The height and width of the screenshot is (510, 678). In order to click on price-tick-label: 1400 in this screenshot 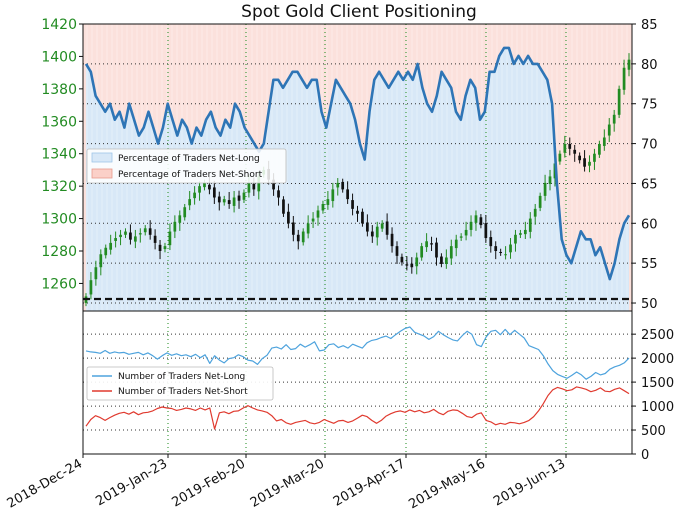, I will do `click(59, 57)`.